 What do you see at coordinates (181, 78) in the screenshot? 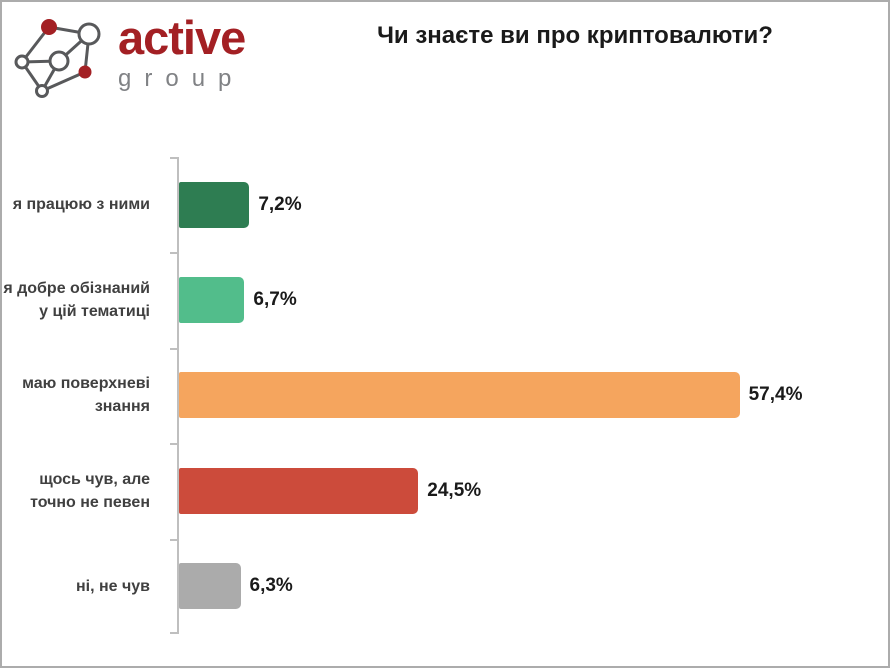
I see `logo-sub: group` at bounding box center [181, 78].